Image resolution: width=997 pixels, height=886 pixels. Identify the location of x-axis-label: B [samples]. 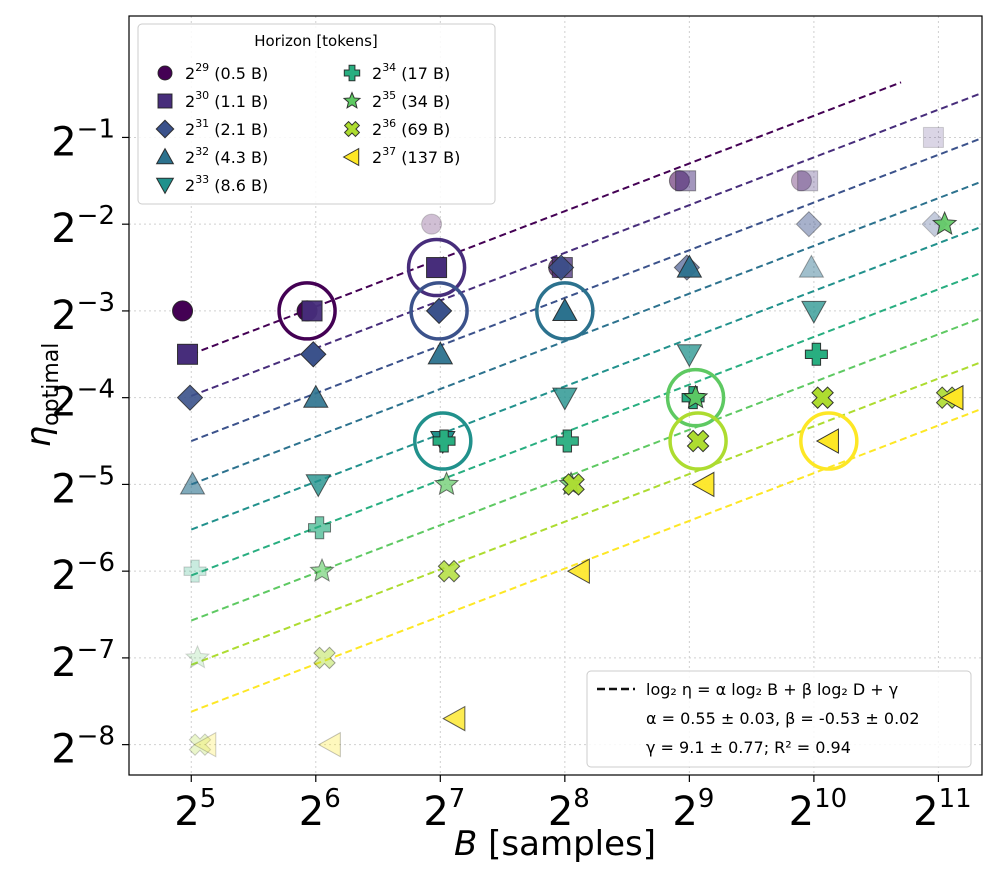
(555, 844).